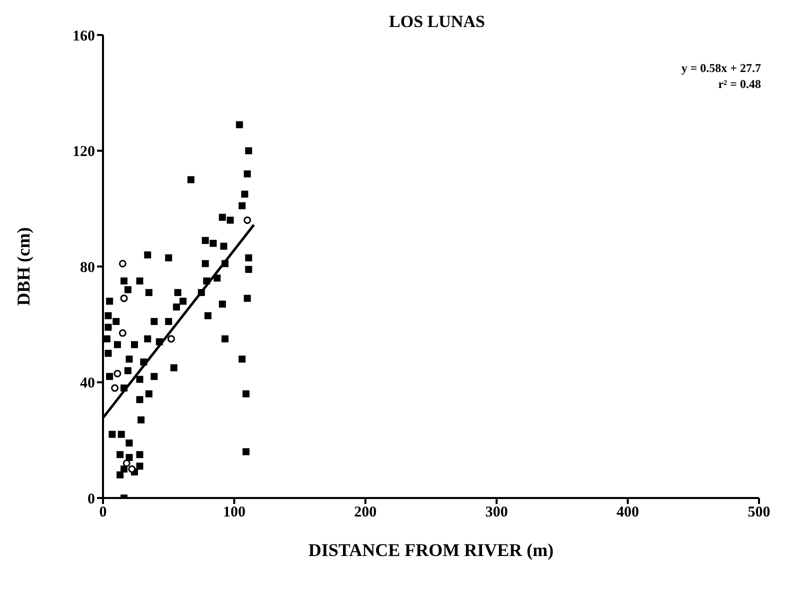 Image resolution: width=789 pixels, height=592 pixels. I want to click on y-tick-label: 160, so click(83, 36).